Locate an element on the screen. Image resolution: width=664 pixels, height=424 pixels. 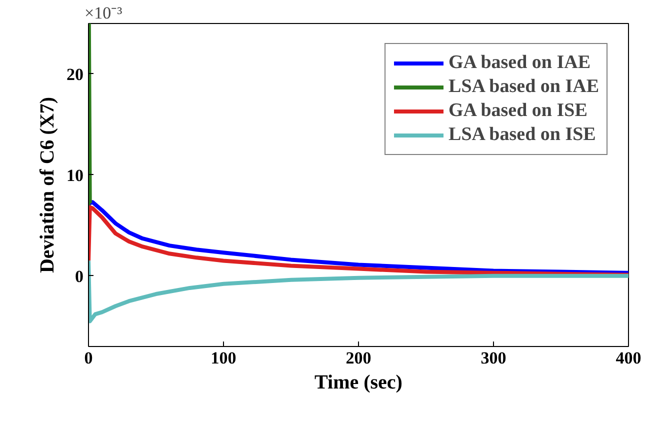
x-tick-label: 300 is located at coordinates (493, 358).